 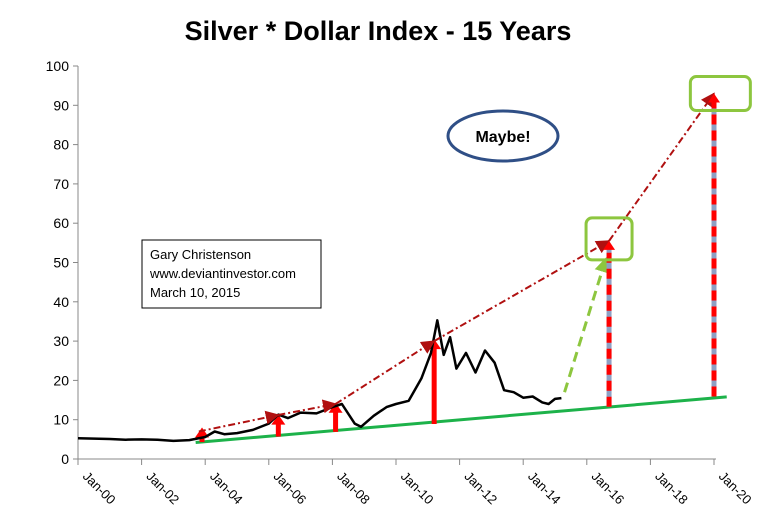 I want to click on y-tick-label: 40, so click(x=61, y=302).